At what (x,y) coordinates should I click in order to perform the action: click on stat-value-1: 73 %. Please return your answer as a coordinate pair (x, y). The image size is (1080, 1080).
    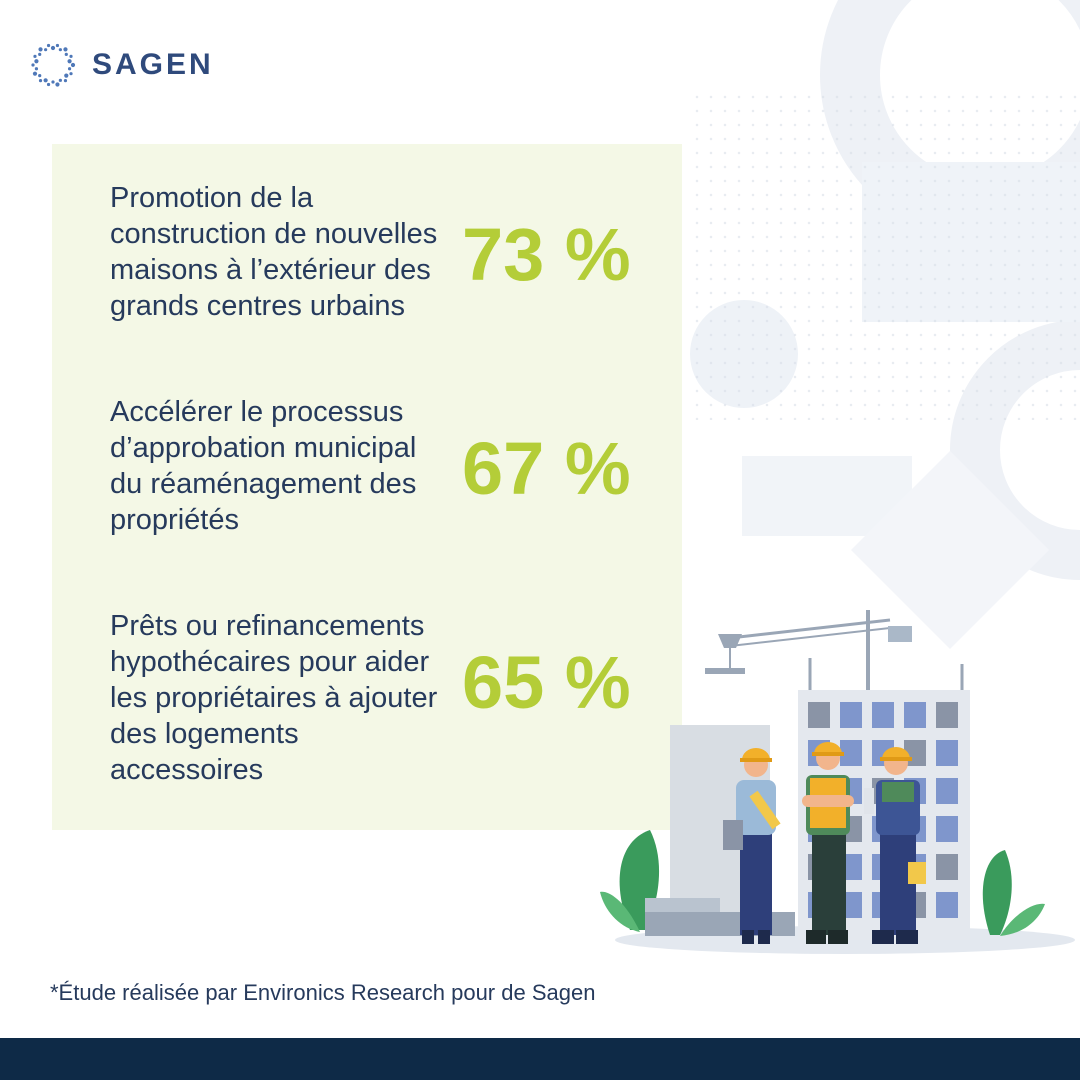
    Looking at the image, I should click on (546, 254).